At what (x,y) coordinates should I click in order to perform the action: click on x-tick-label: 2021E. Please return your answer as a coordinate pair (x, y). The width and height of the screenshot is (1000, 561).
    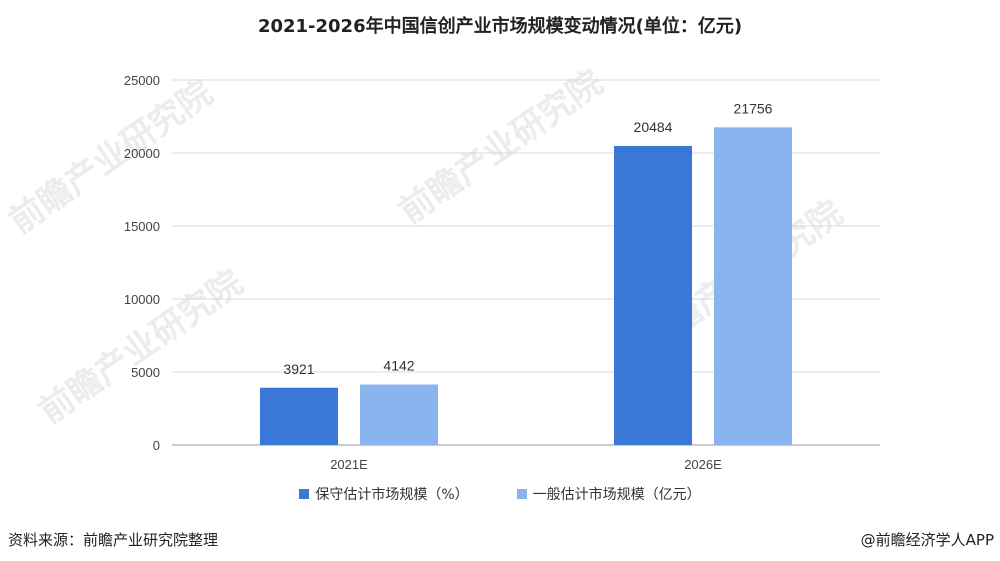
    Looking at the image, I should click on (349, 464).